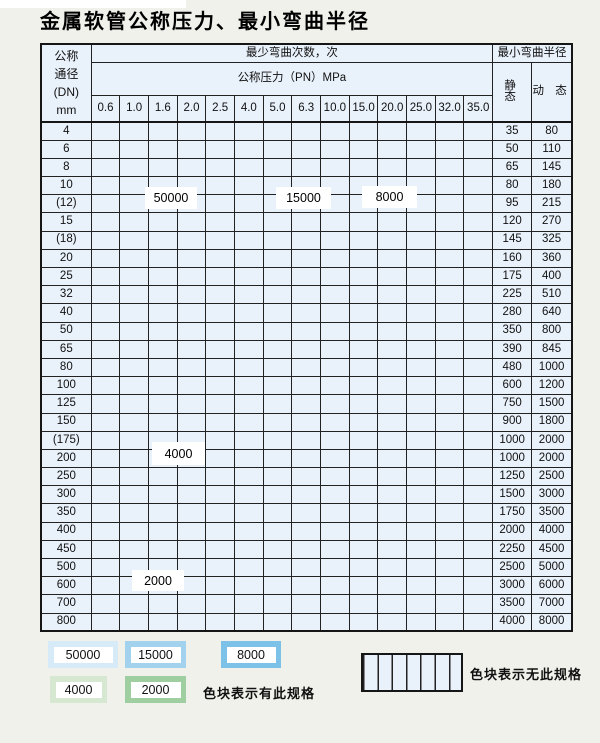 The height and width of the screenshot is (743, 600). Describe the element at coordinates (552, 313) in the screenshot. I see `dynamic-radius-value: 640` at that location.